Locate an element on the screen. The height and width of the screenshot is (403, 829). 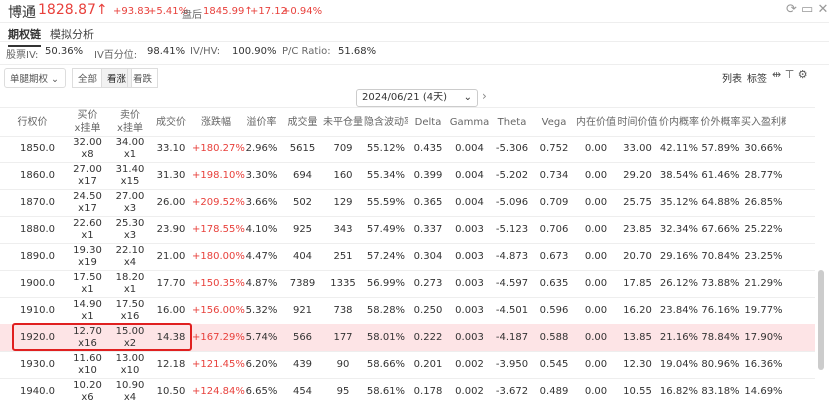
table-cell: 67.66% is located at coordinates (720, 229).